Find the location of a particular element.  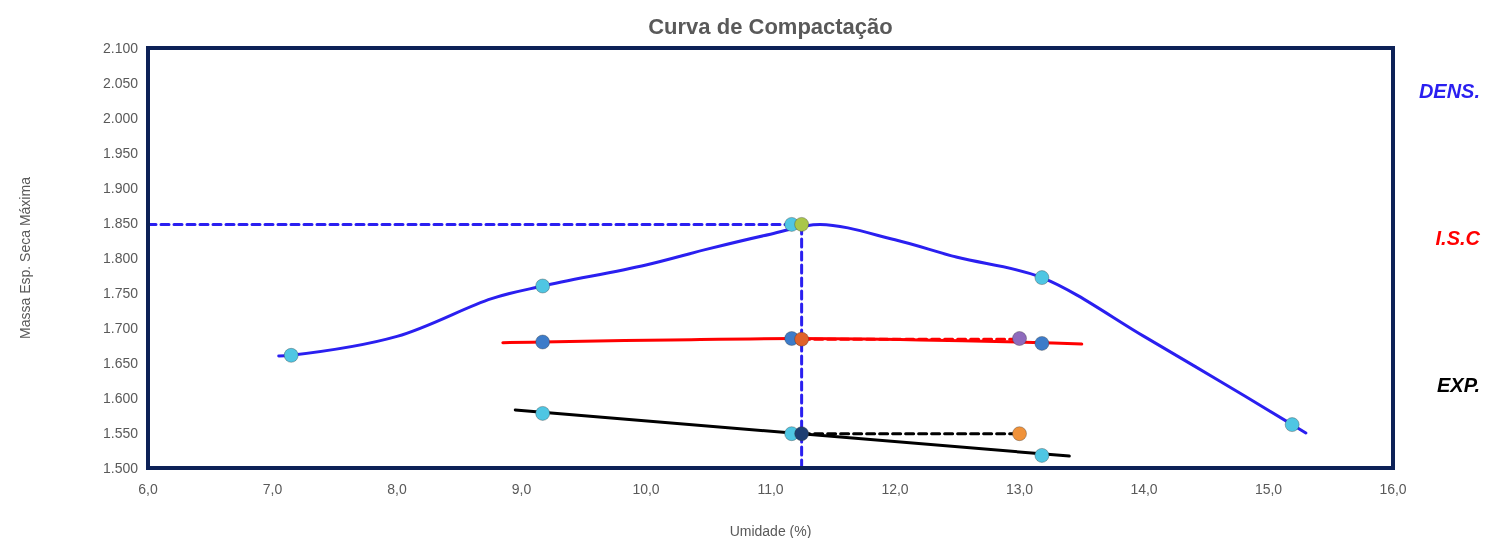

x-tick-label: 12,0 is located at coordinates (895, 489).